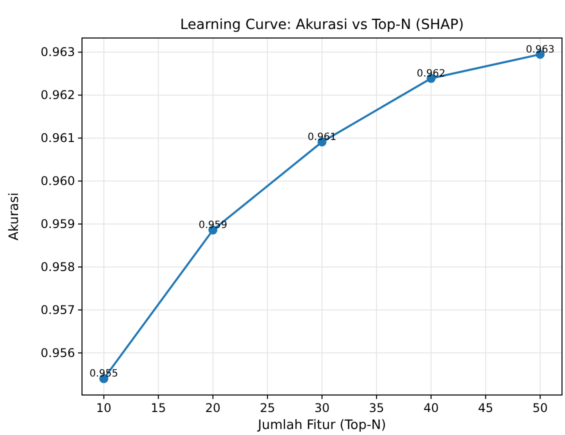 The width and height of the screenshot is (565, 435). What do you see at coordinates (321, 425) in the screenshot?
I see `x-axis-title: Jumlah Fitur (Top-N)` at bounding box center [321, 425].